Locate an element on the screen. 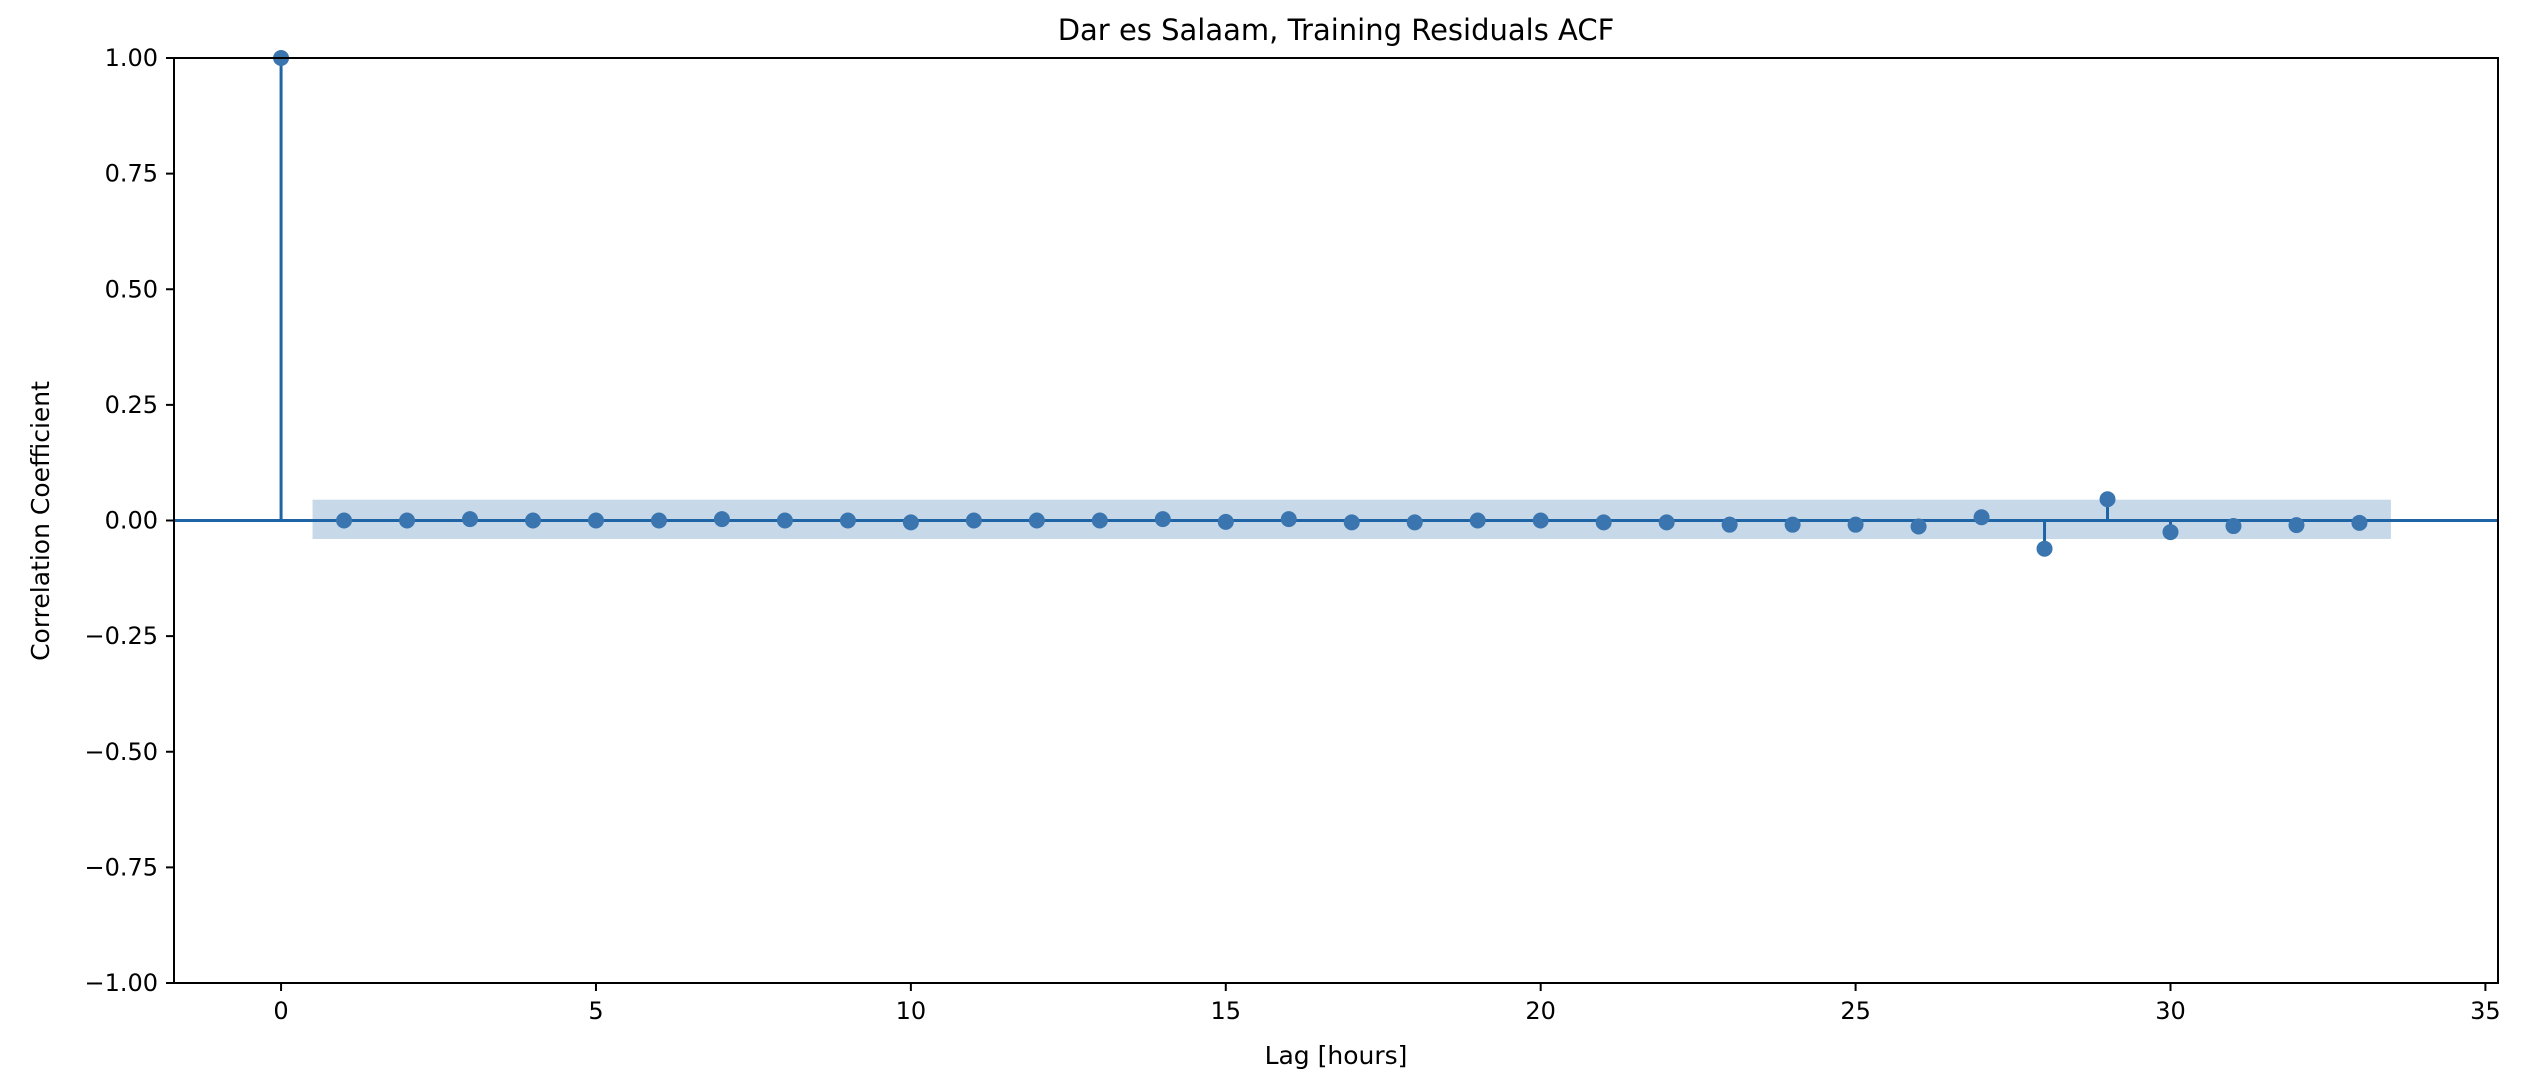  y-axis-label: Correlation Coefficient is located at coordinates (40, 521).